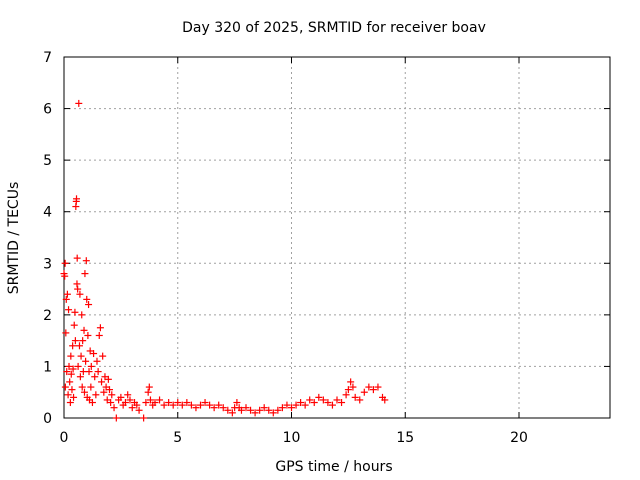 The image size is (640, 480). Describe the element at coordinates (14, 238) in the screenshot. I see `y-axis-label: SRMTID / TECUs` at that location.